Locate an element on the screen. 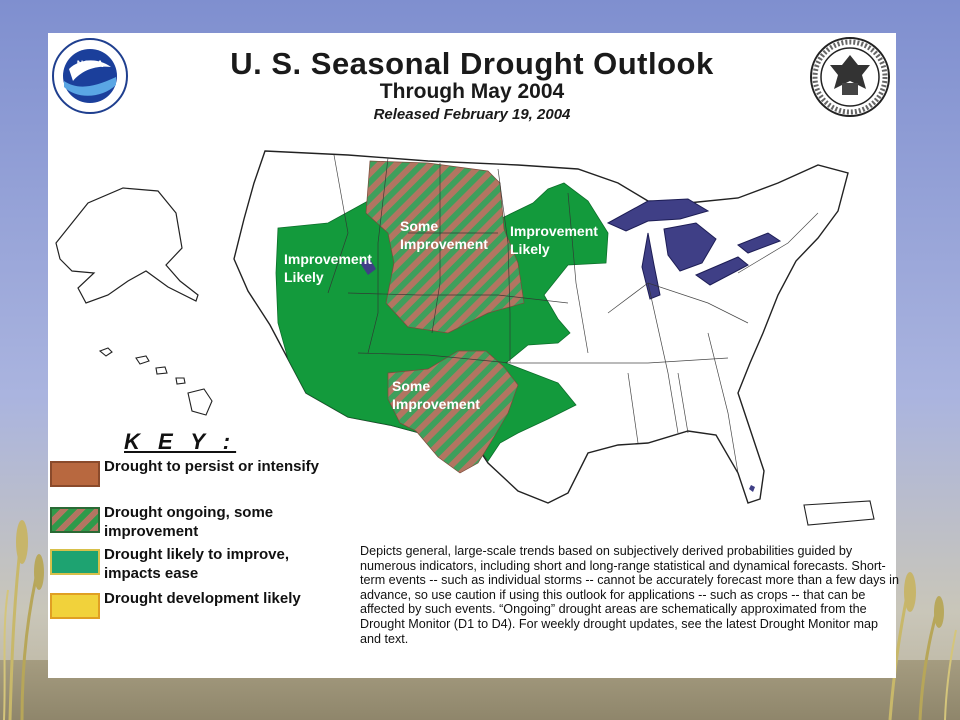  key-item-development: Drought development likely is located at coordinates (200, 609).